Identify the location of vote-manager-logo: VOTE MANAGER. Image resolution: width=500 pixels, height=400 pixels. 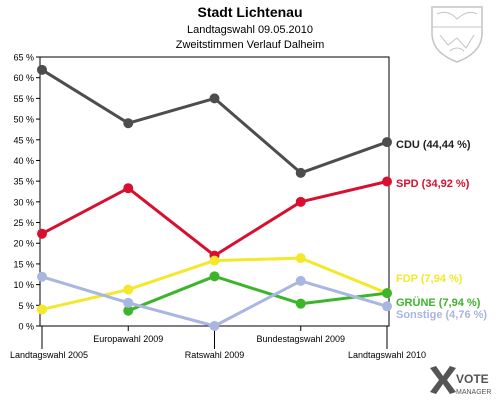
(460, 381).